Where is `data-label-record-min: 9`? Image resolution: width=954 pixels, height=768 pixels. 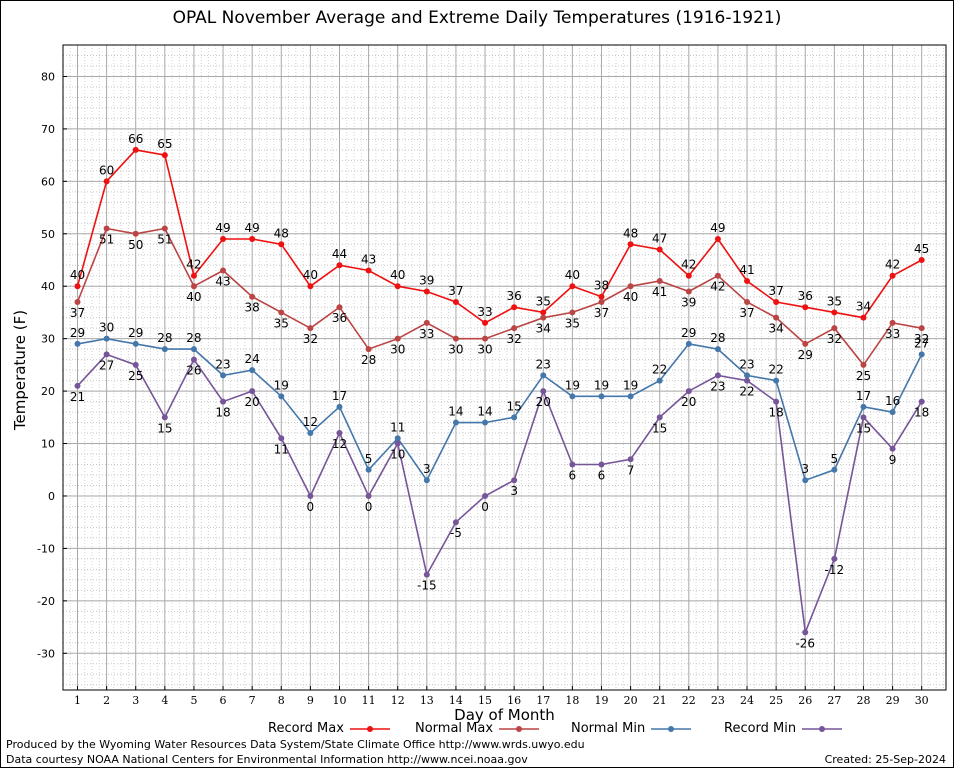 data-label-record-min: 9 is located at coordinates (893, 460).